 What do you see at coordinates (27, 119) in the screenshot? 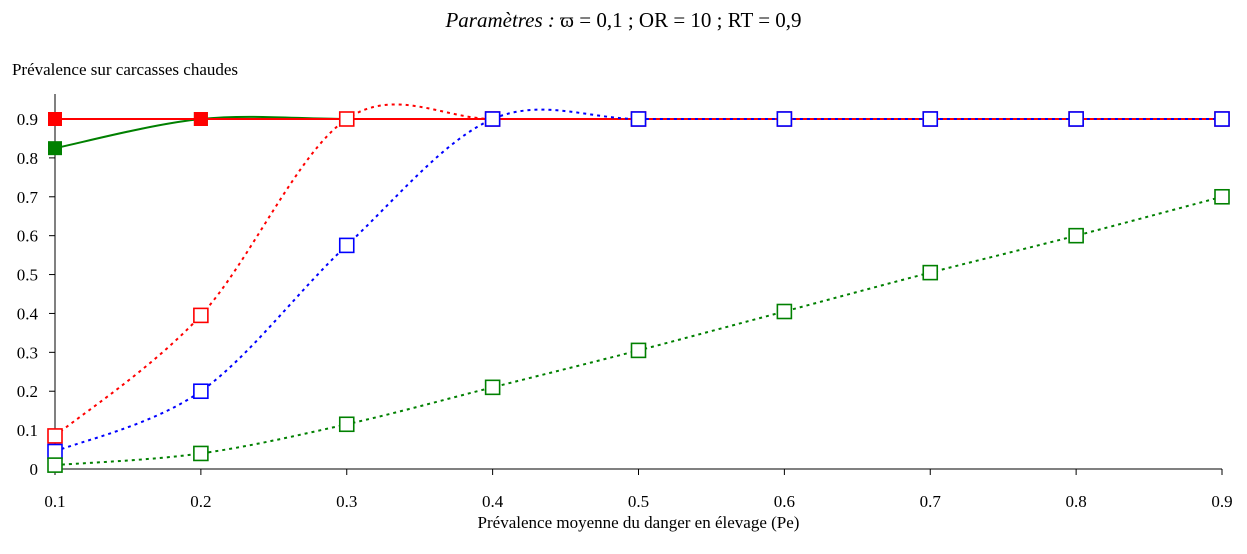
I see `y-tick-label: 0.9` at bounding box center [27, 119].